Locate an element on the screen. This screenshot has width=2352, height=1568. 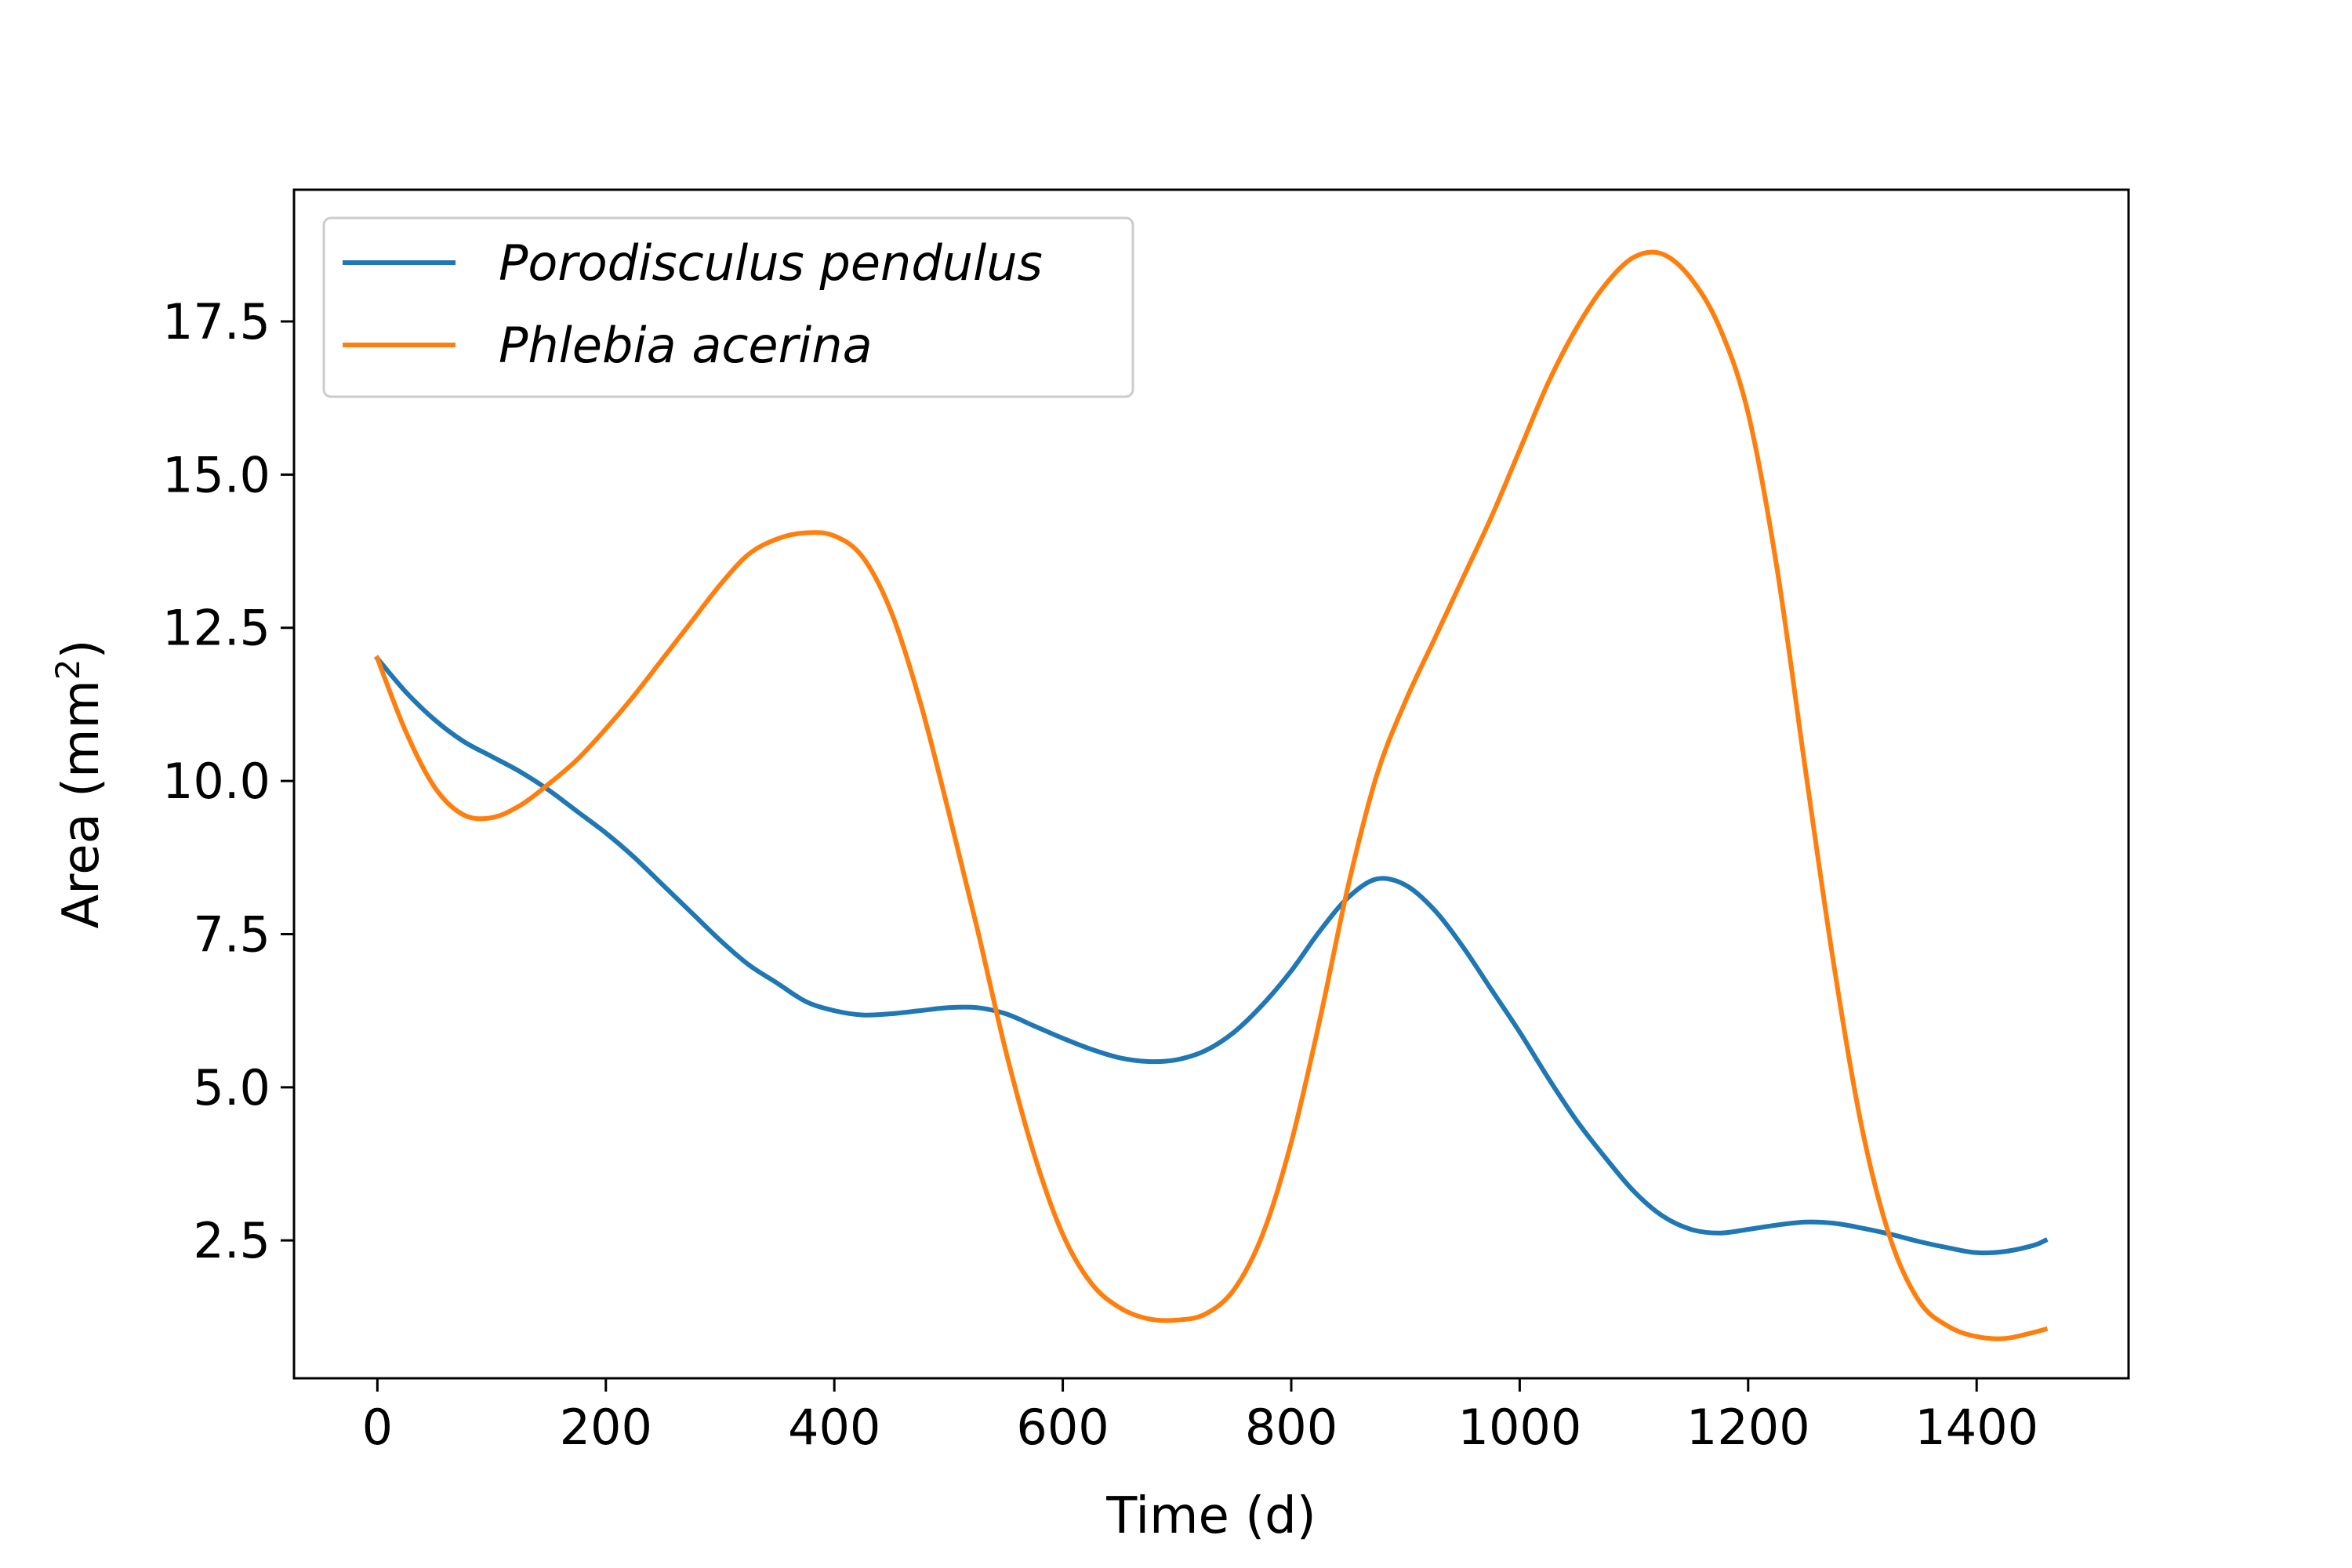
y-axis-label-text: Area (mm is located at coordinates (82, 804).